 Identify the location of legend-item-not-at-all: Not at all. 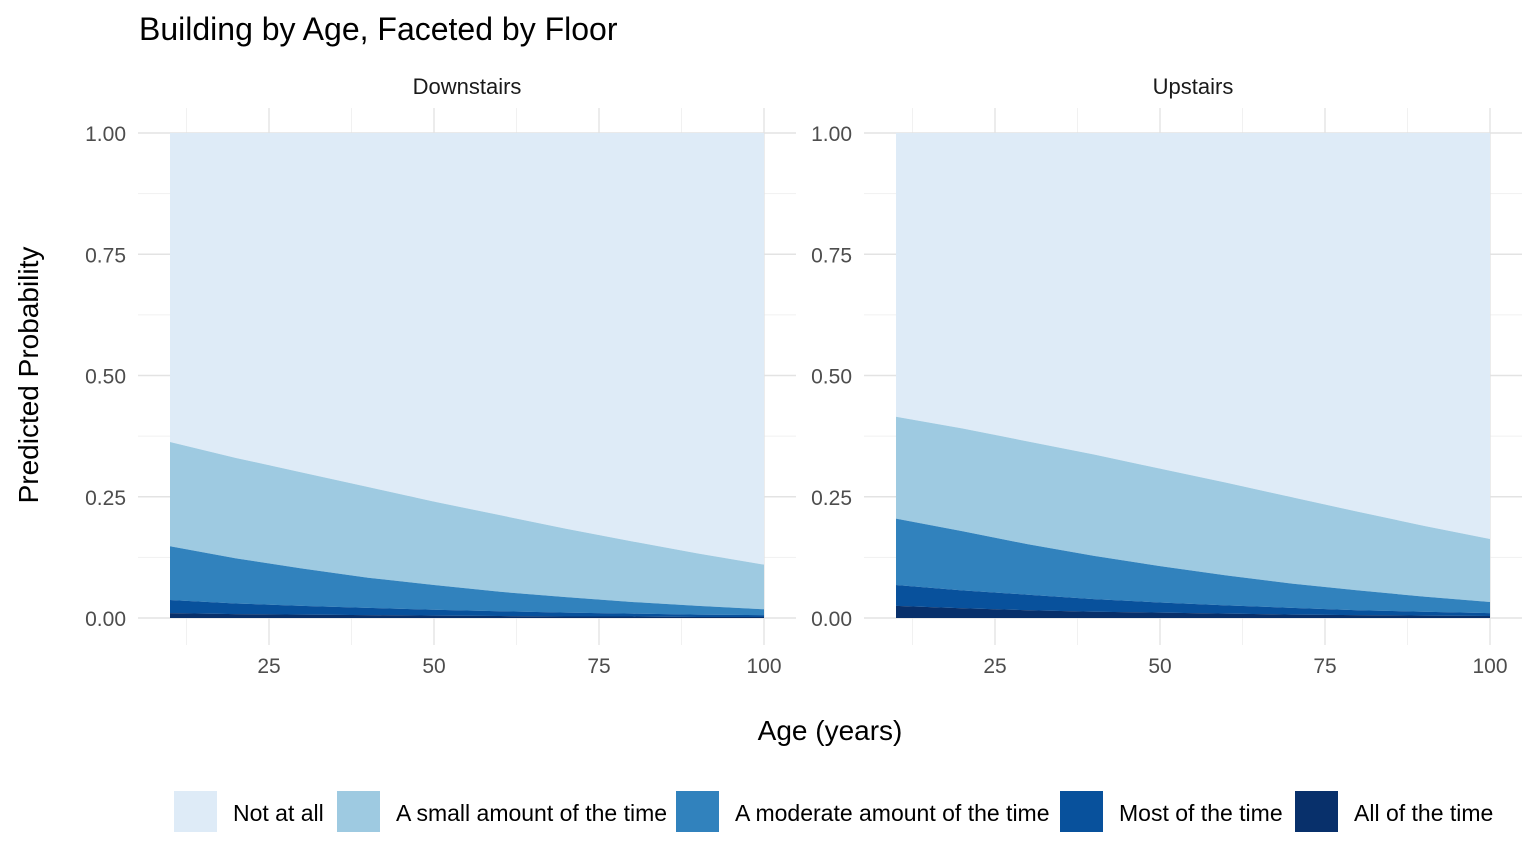
(249, 811).